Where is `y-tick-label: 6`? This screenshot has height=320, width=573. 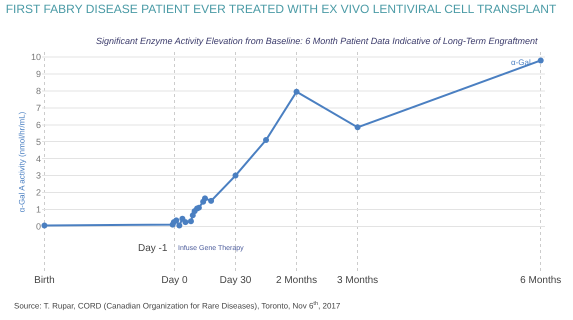 y-tick-label: 6 is located at coordinates (38, 125).